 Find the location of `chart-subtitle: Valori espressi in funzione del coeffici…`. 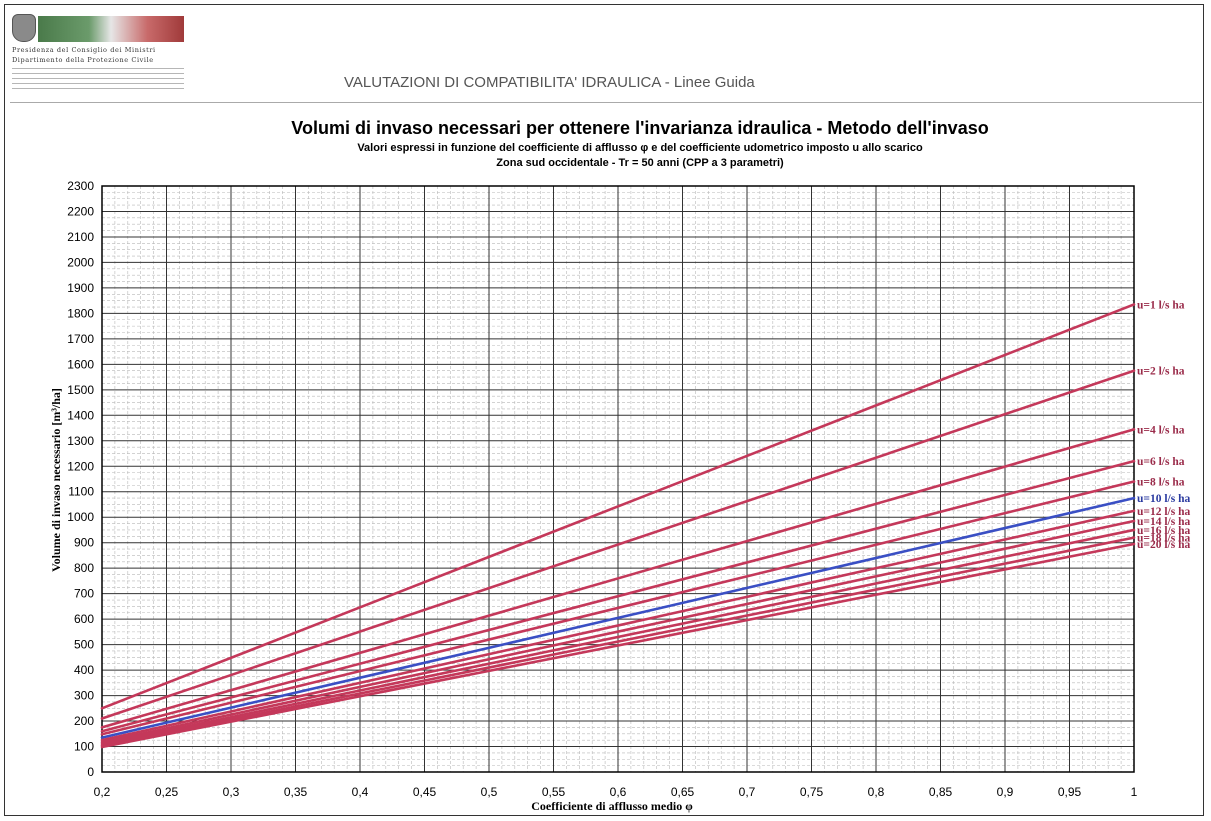

chart-subtitle: Valori espressi in funzione del coeffici… is located at coordinates (640, 148).